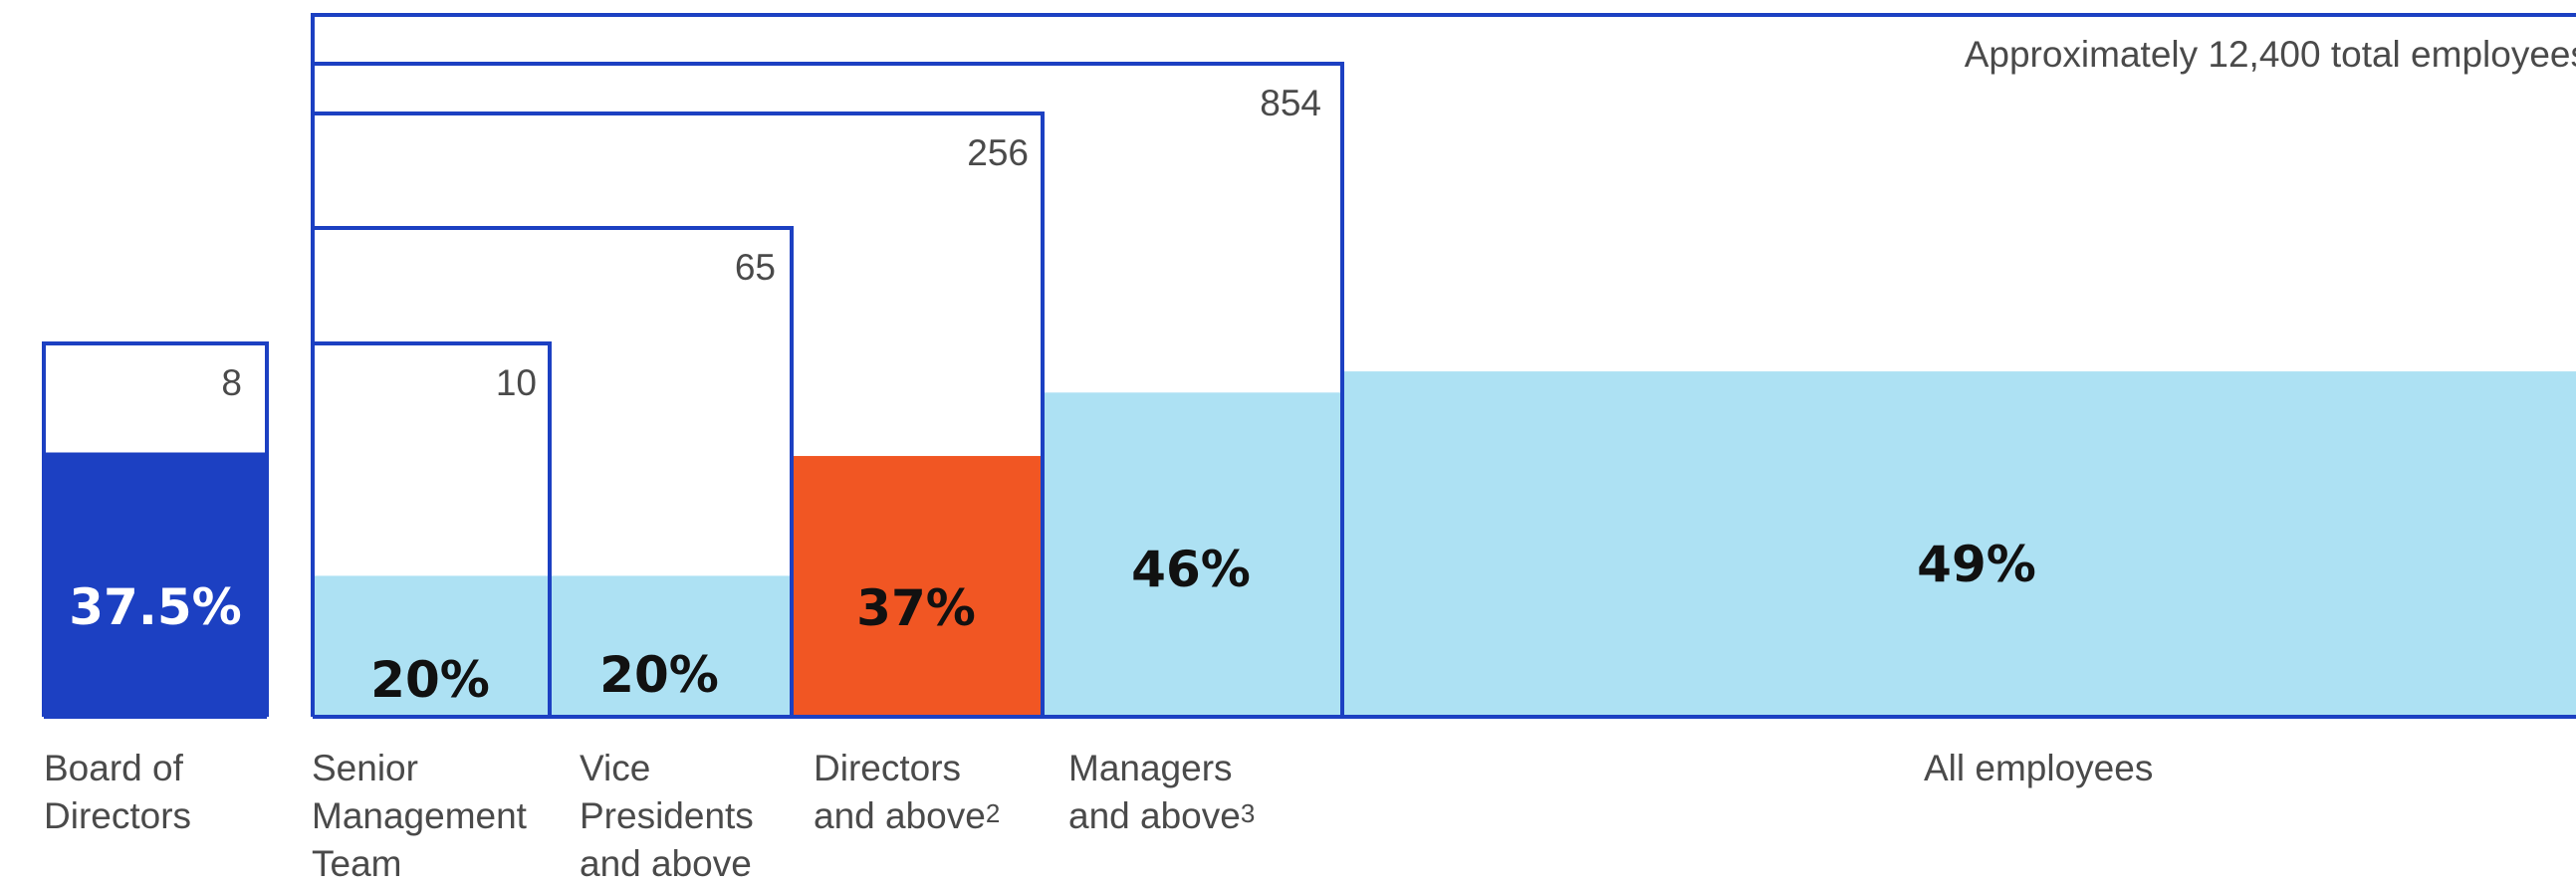  I want to click on category-label-all-employees: All employees, so click(2038, 768).